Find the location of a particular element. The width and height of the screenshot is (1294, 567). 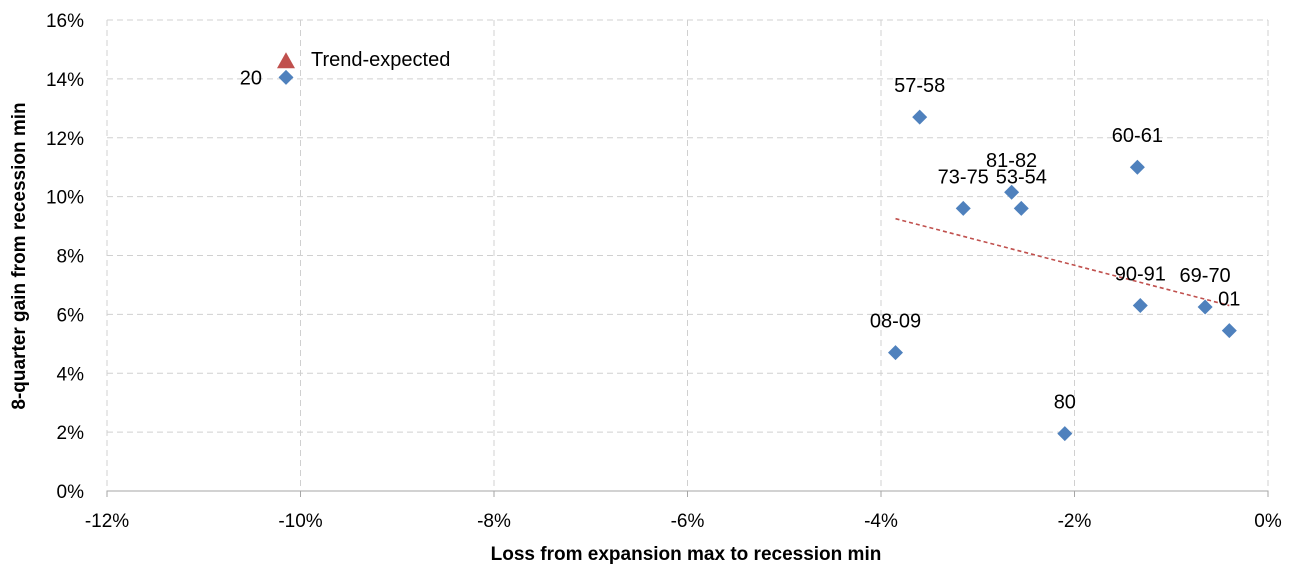

point-label-20: 20 is located at coordinates (251, 78).